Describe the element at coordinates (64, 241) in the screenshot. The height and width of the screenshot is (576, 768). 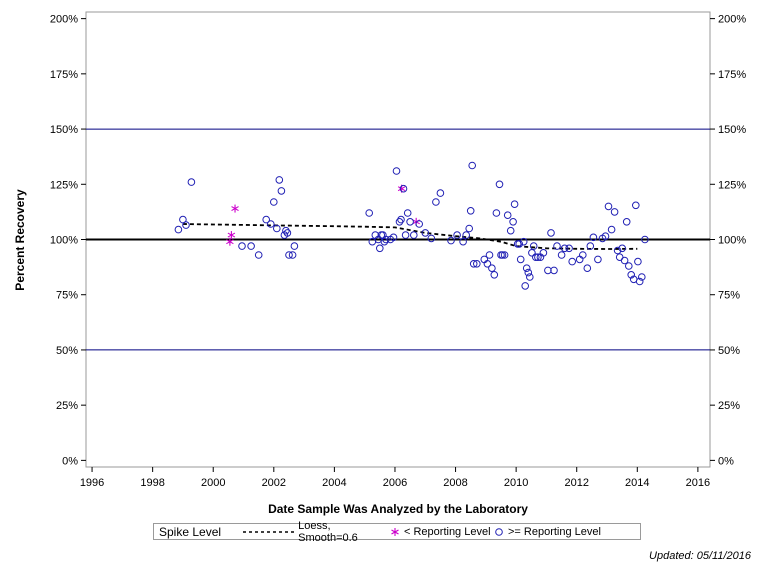
I see `y-tick-label-left: 100%` at that location.